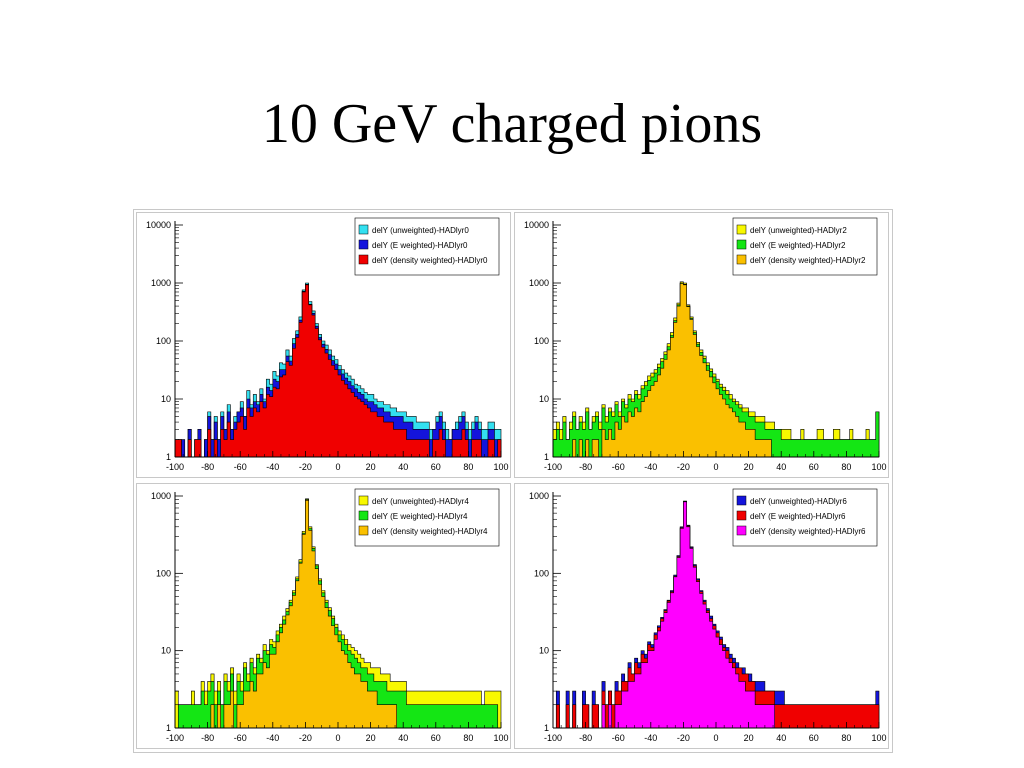 This screenshot has width=1024, height=768. What do you see at coordinates (430, 260) in the screenshot?
I see `legend-entry: delY (density weighted)-HADlyr0` at bounding box center [430, 260].